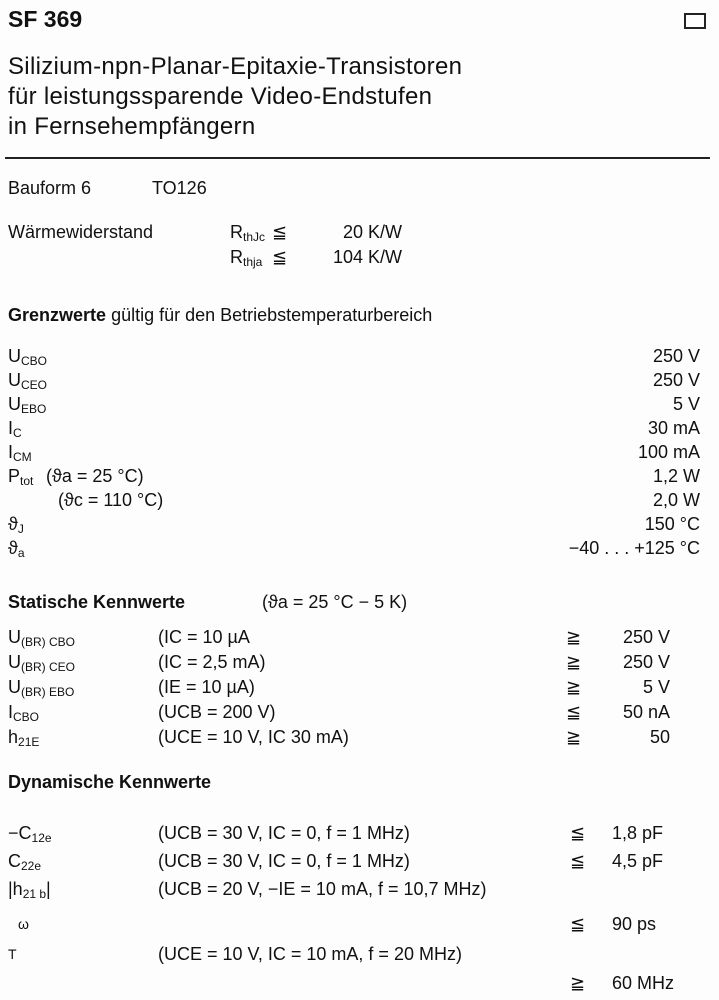  What do you see at coordinates (656, 687) in the screenshot?
I see `static-value: 5 V` at bounding box center [656, 687].